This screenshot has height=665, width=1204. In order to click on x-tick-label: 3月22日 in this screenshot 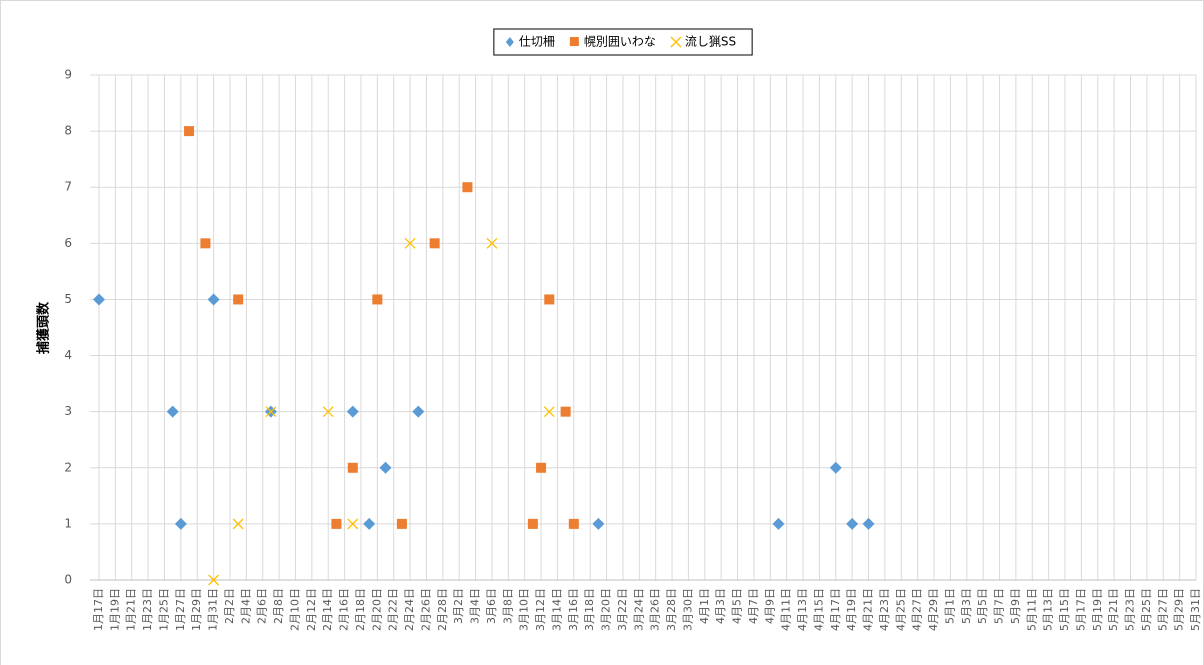, I will do `click(622, 609)`.